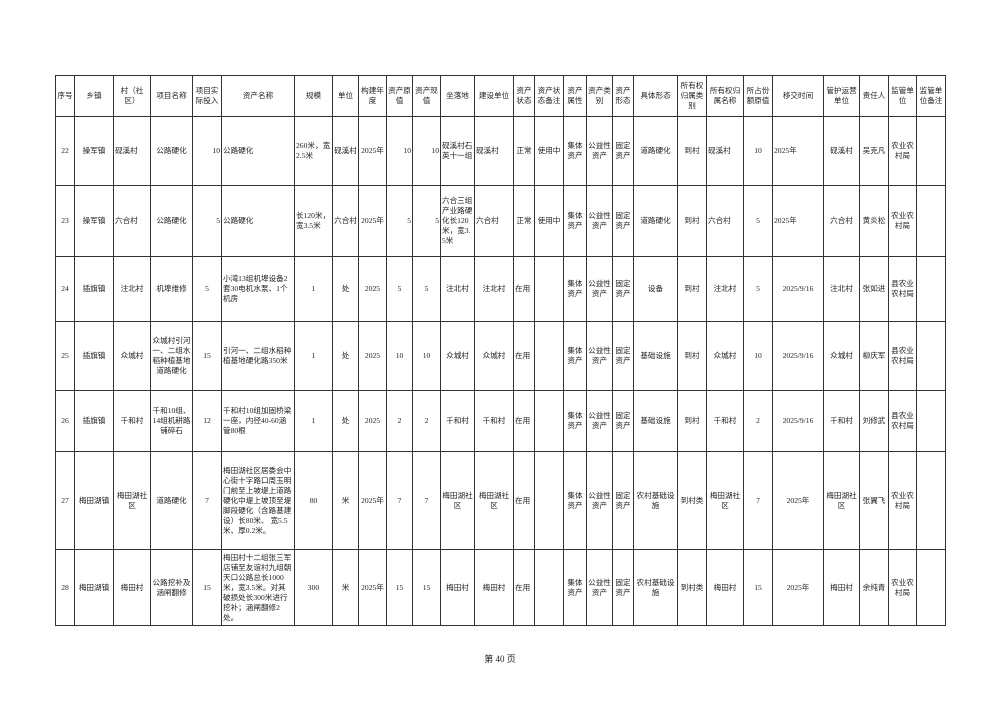 This screenshot has height=706, width=1000. What do you see at coordinates (345, 96) in the screenshot?
I see `column-header: 单位` at bounding box center [345, 96].